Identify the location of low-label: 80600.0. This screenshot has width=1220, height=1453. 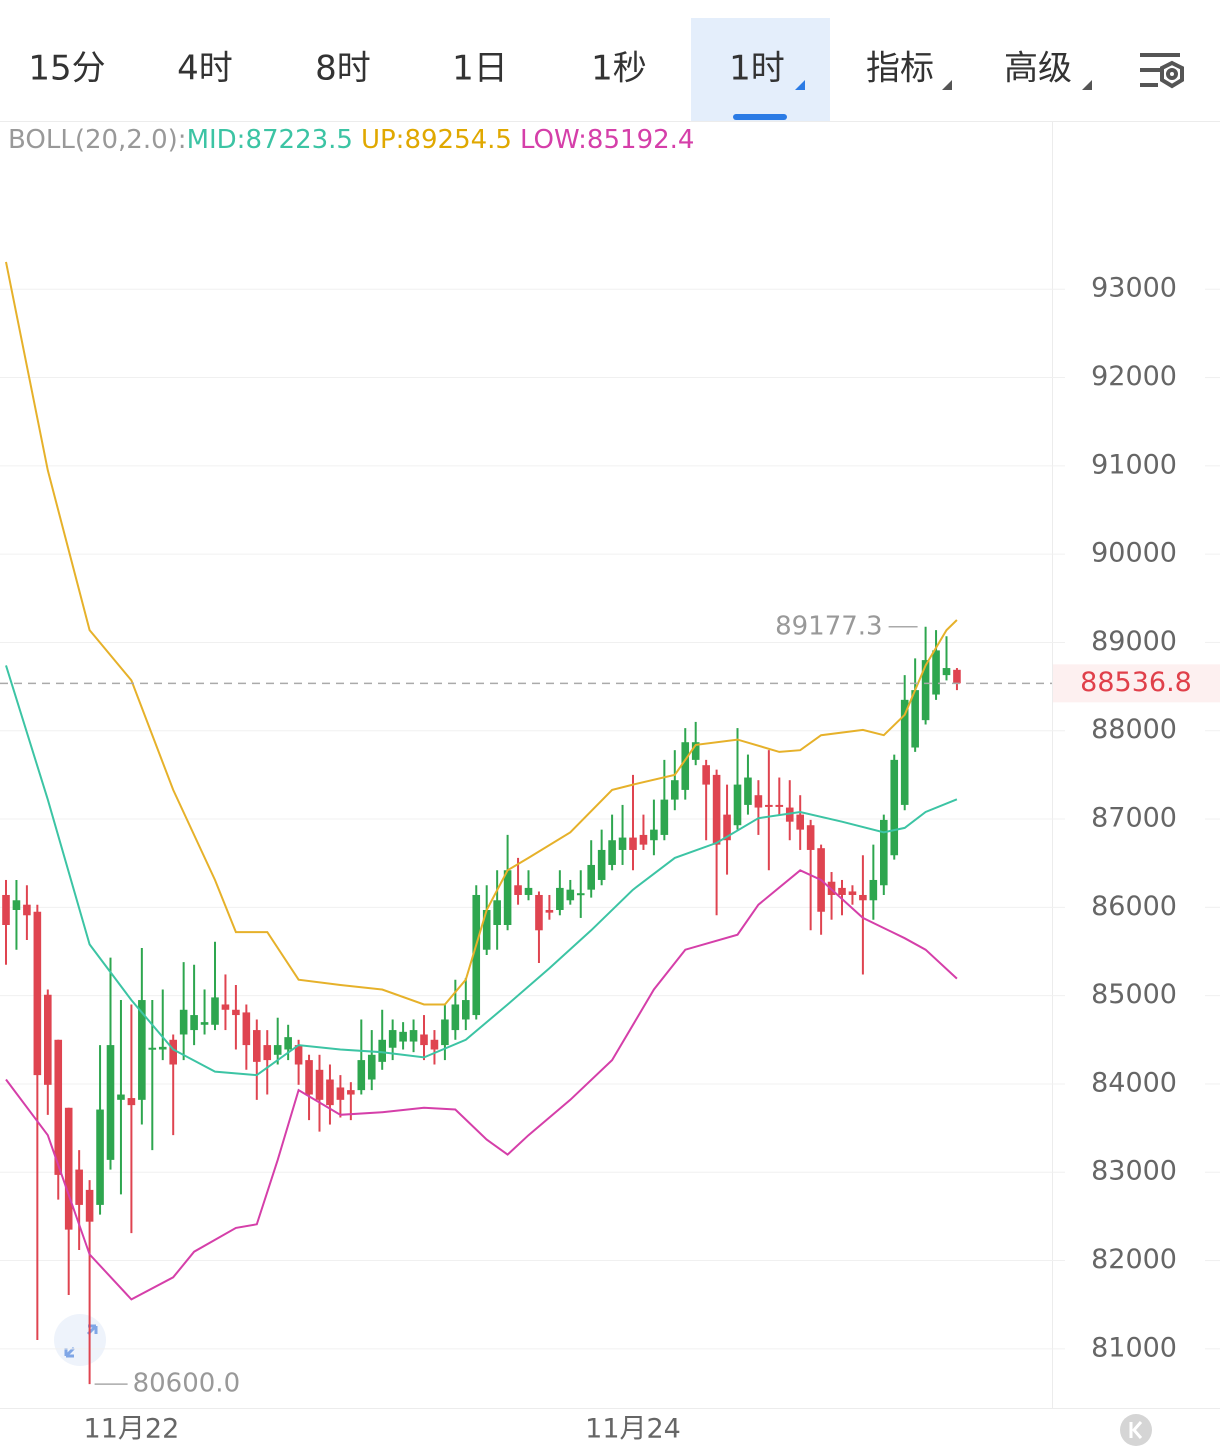
(187, 1384).